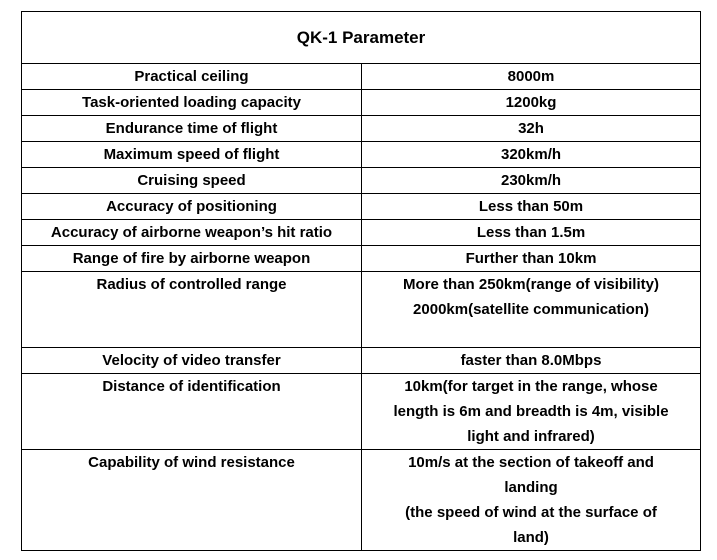 The width and height of the screenshot is (717, 560). I want to click on value-line: 8000m, so click(531, 76).